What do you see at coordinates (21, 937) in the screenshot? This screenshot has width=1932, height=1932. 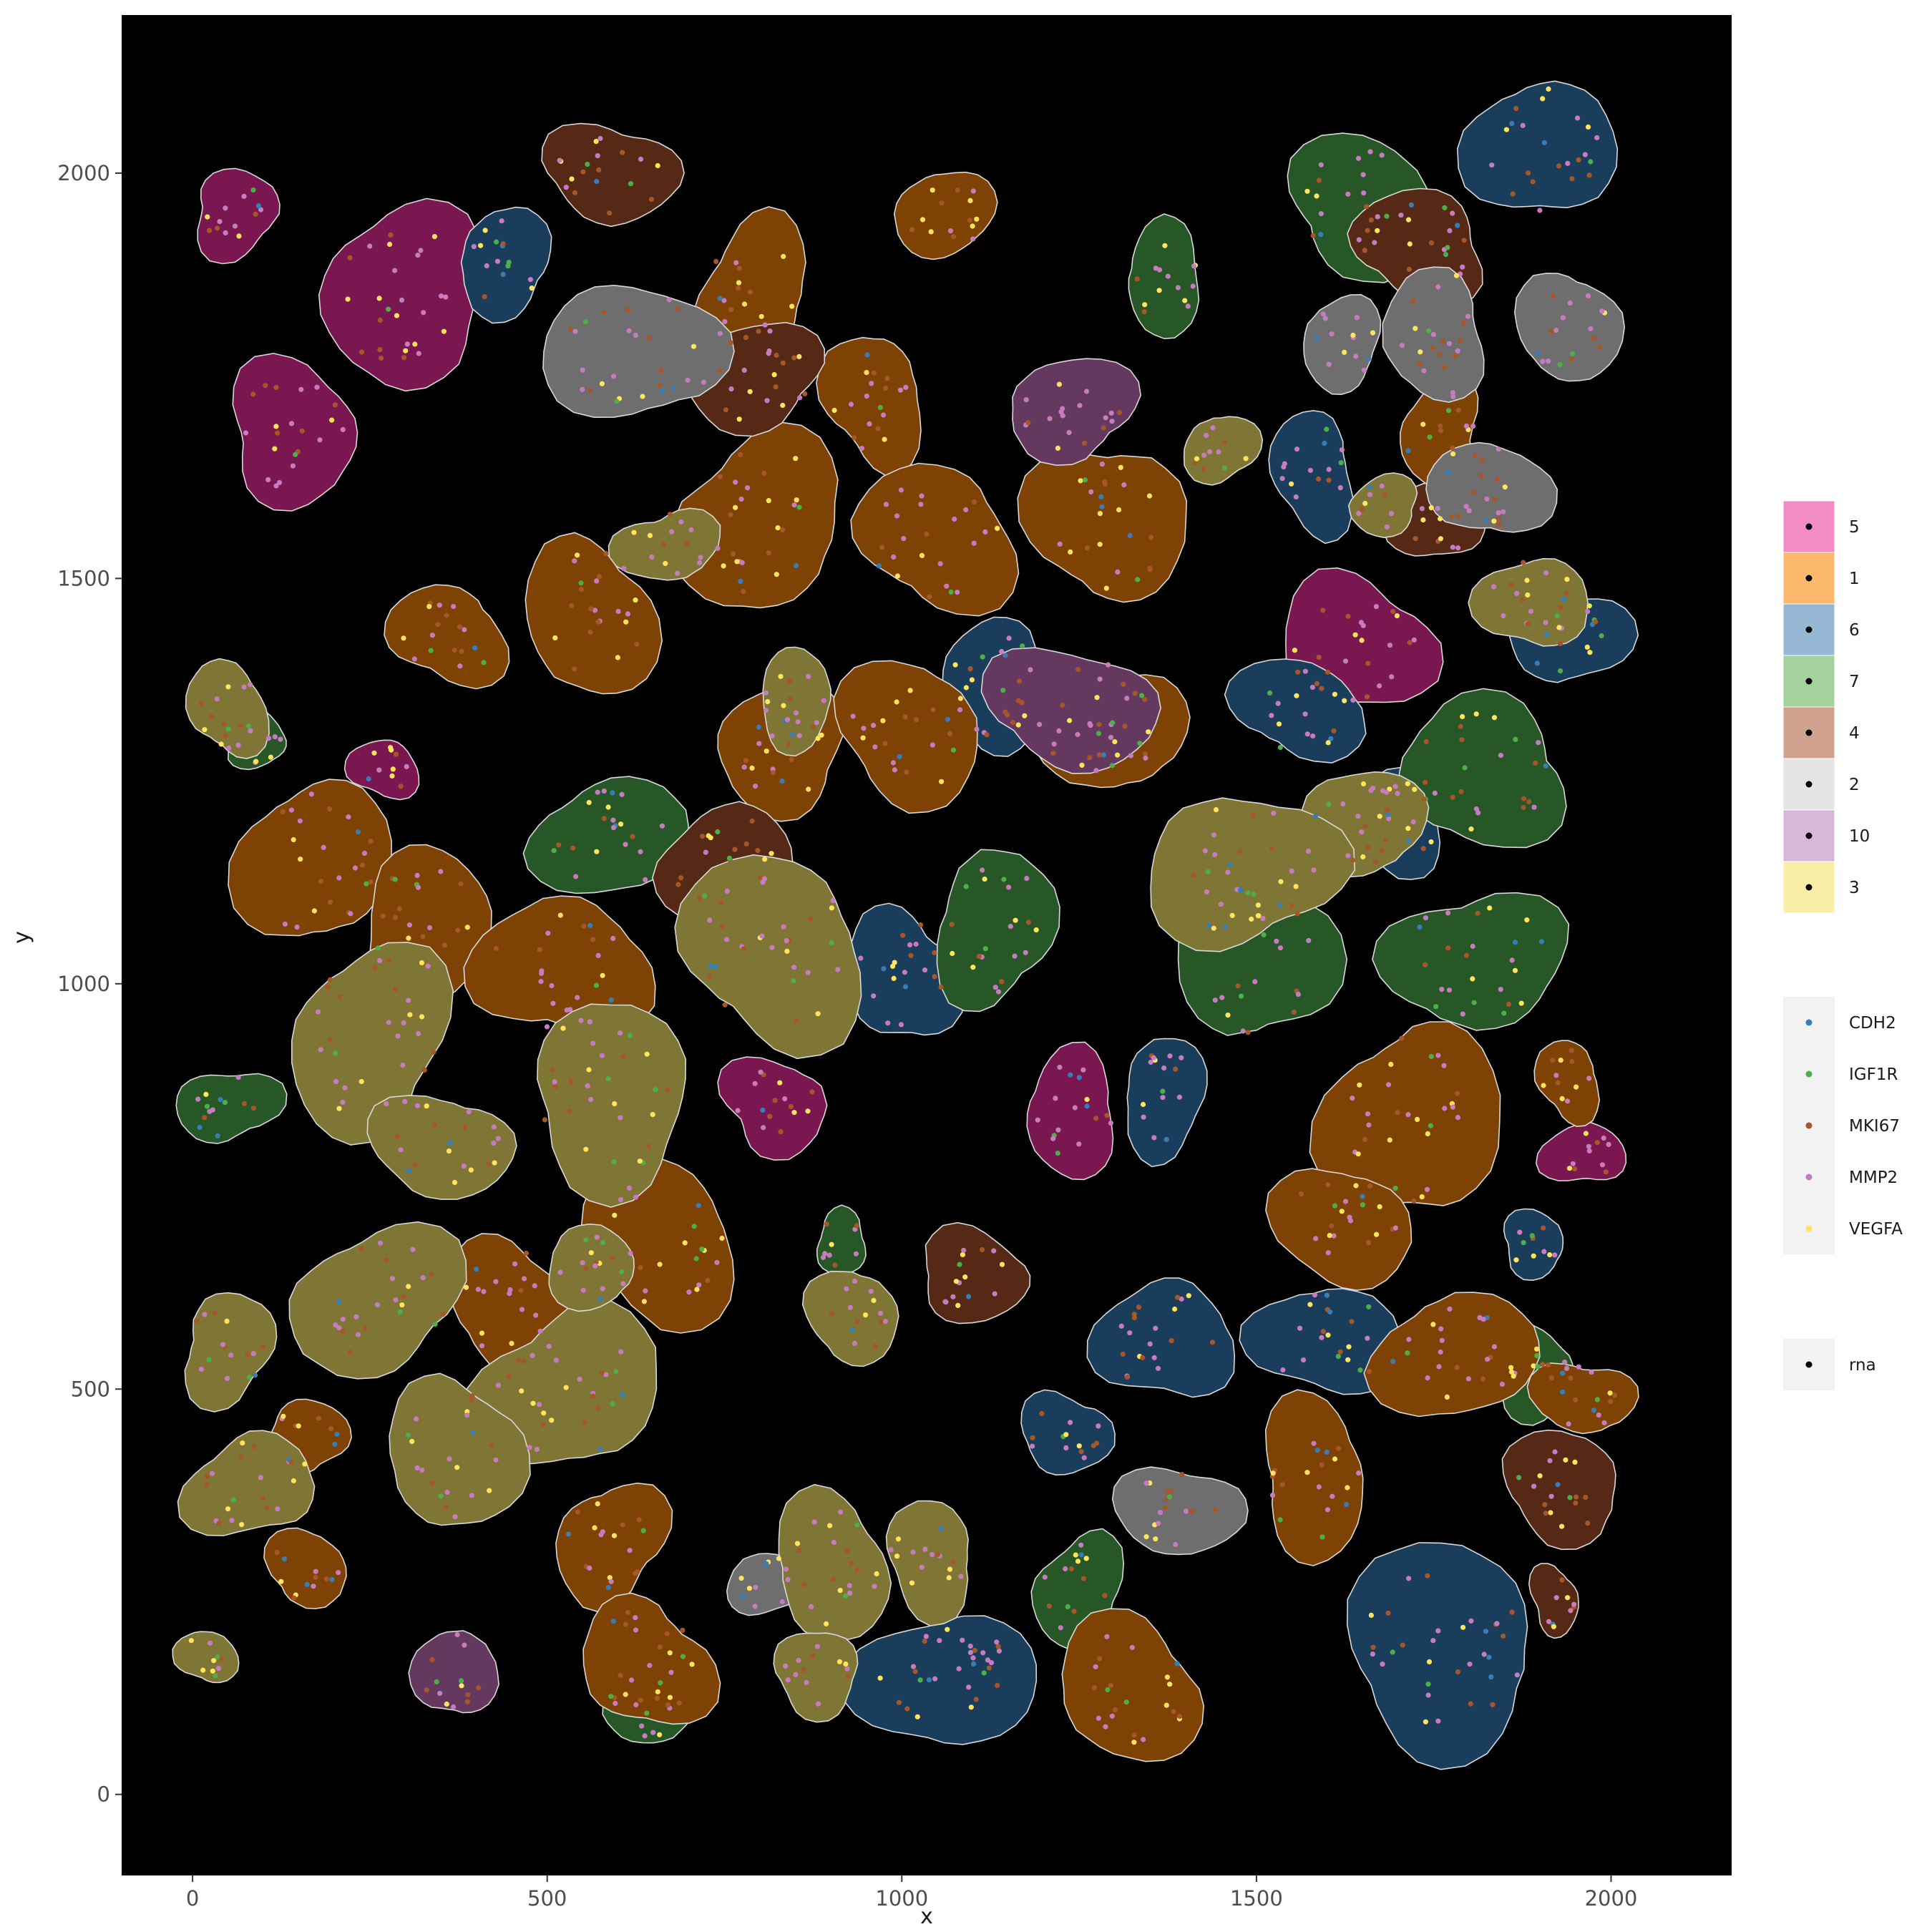 I see `y-axis-title: y` at bounding box center [21, 937].